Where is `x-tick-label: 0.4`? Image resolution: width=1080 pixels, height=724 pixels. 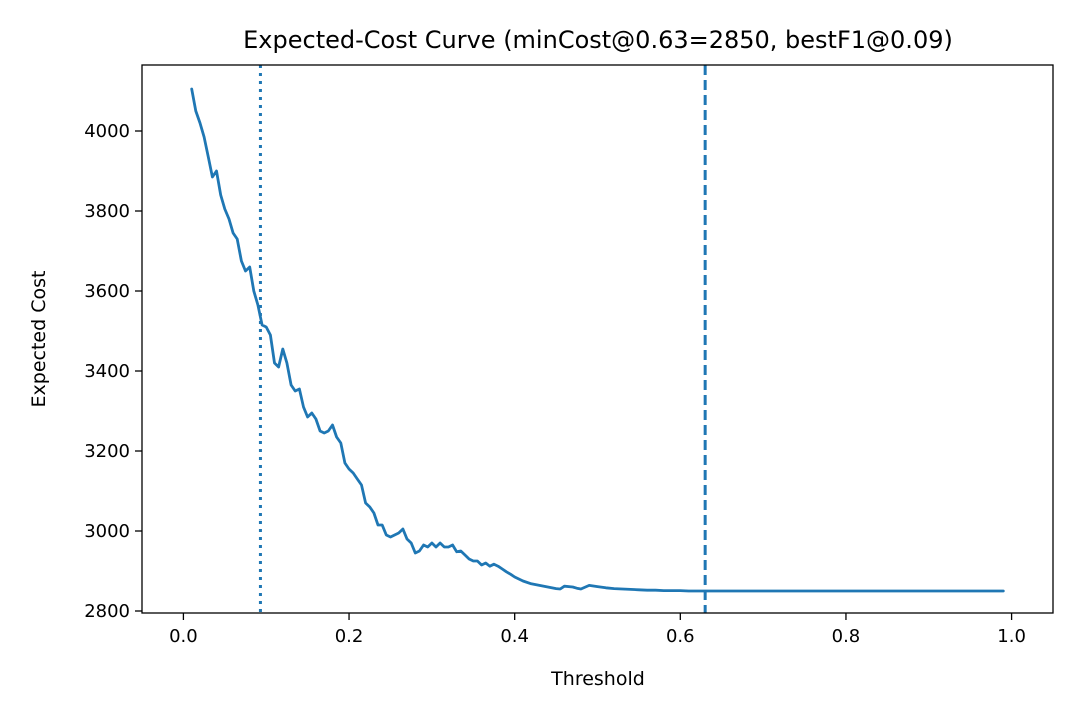 x-tick-label: 0.4 is located at coordinates (514, 636).